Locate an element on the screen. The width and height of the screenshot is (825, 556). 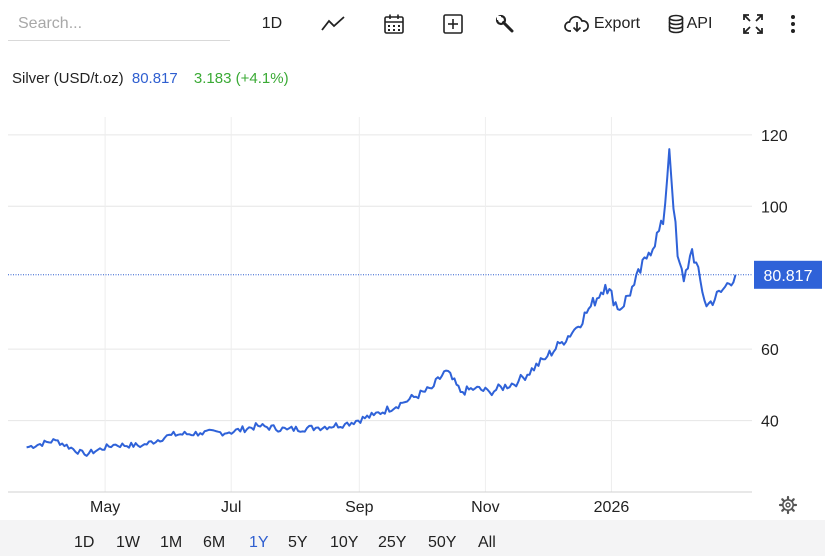
x-tick-label: Sep is located at coordinates (359, 507).